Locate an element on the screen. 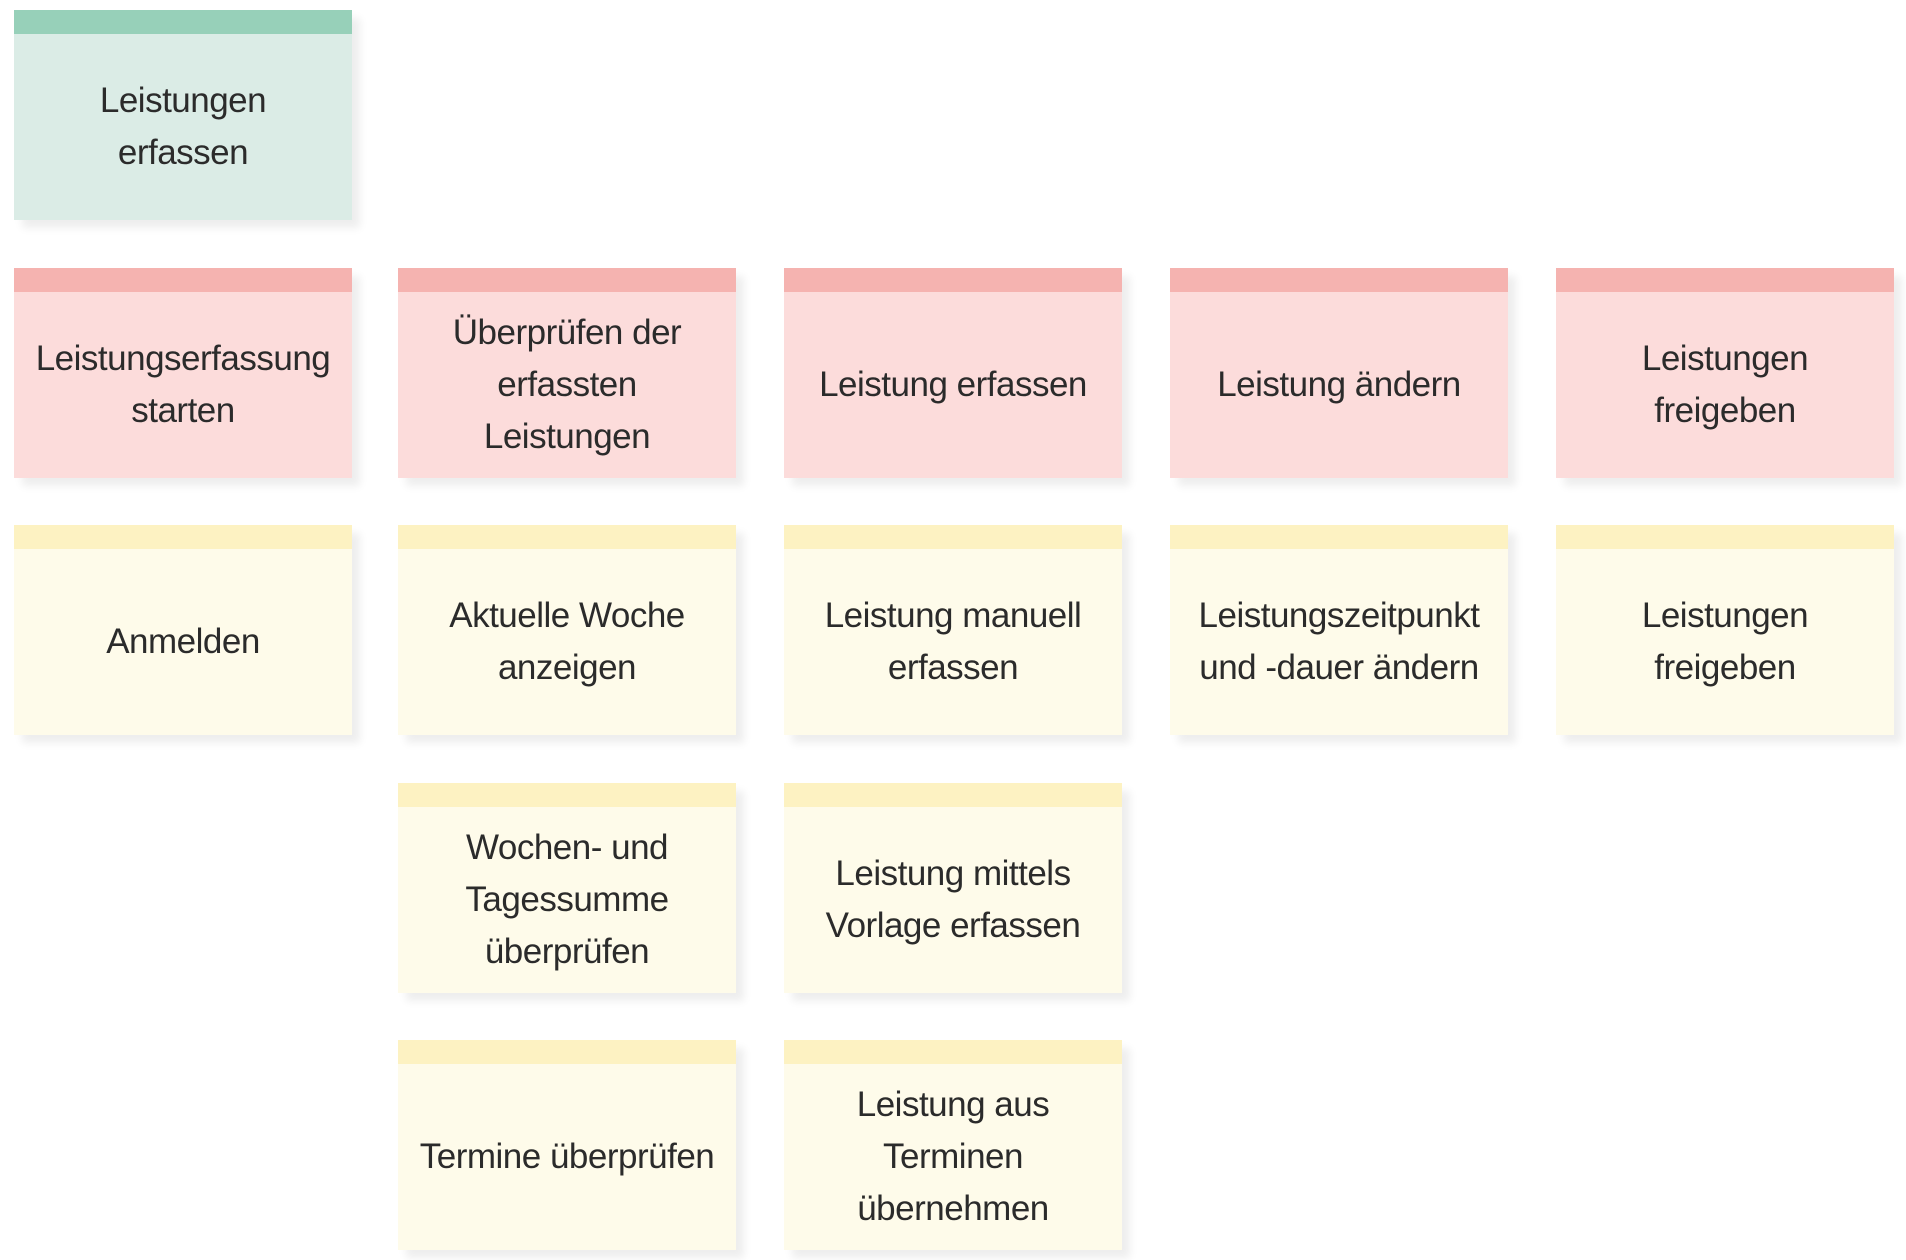 Image resolution: width=1906 pixels, height=1260 pixels. activity-note-leistungen-erfassen: Leistungen erfassen is located at coordinates (183, 115).